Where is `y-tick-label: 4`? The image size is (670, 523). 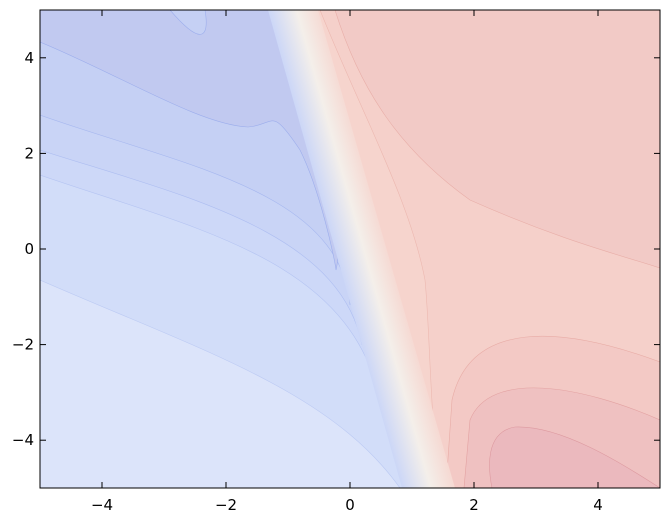
y-tick-label: 4 is located at coordinates (29, 58).